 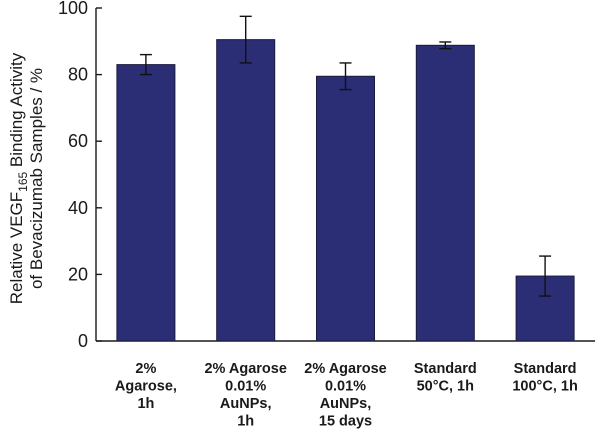 I want to click on y-axis-title-main: Relative VEGF, so click(x=16, y=248).